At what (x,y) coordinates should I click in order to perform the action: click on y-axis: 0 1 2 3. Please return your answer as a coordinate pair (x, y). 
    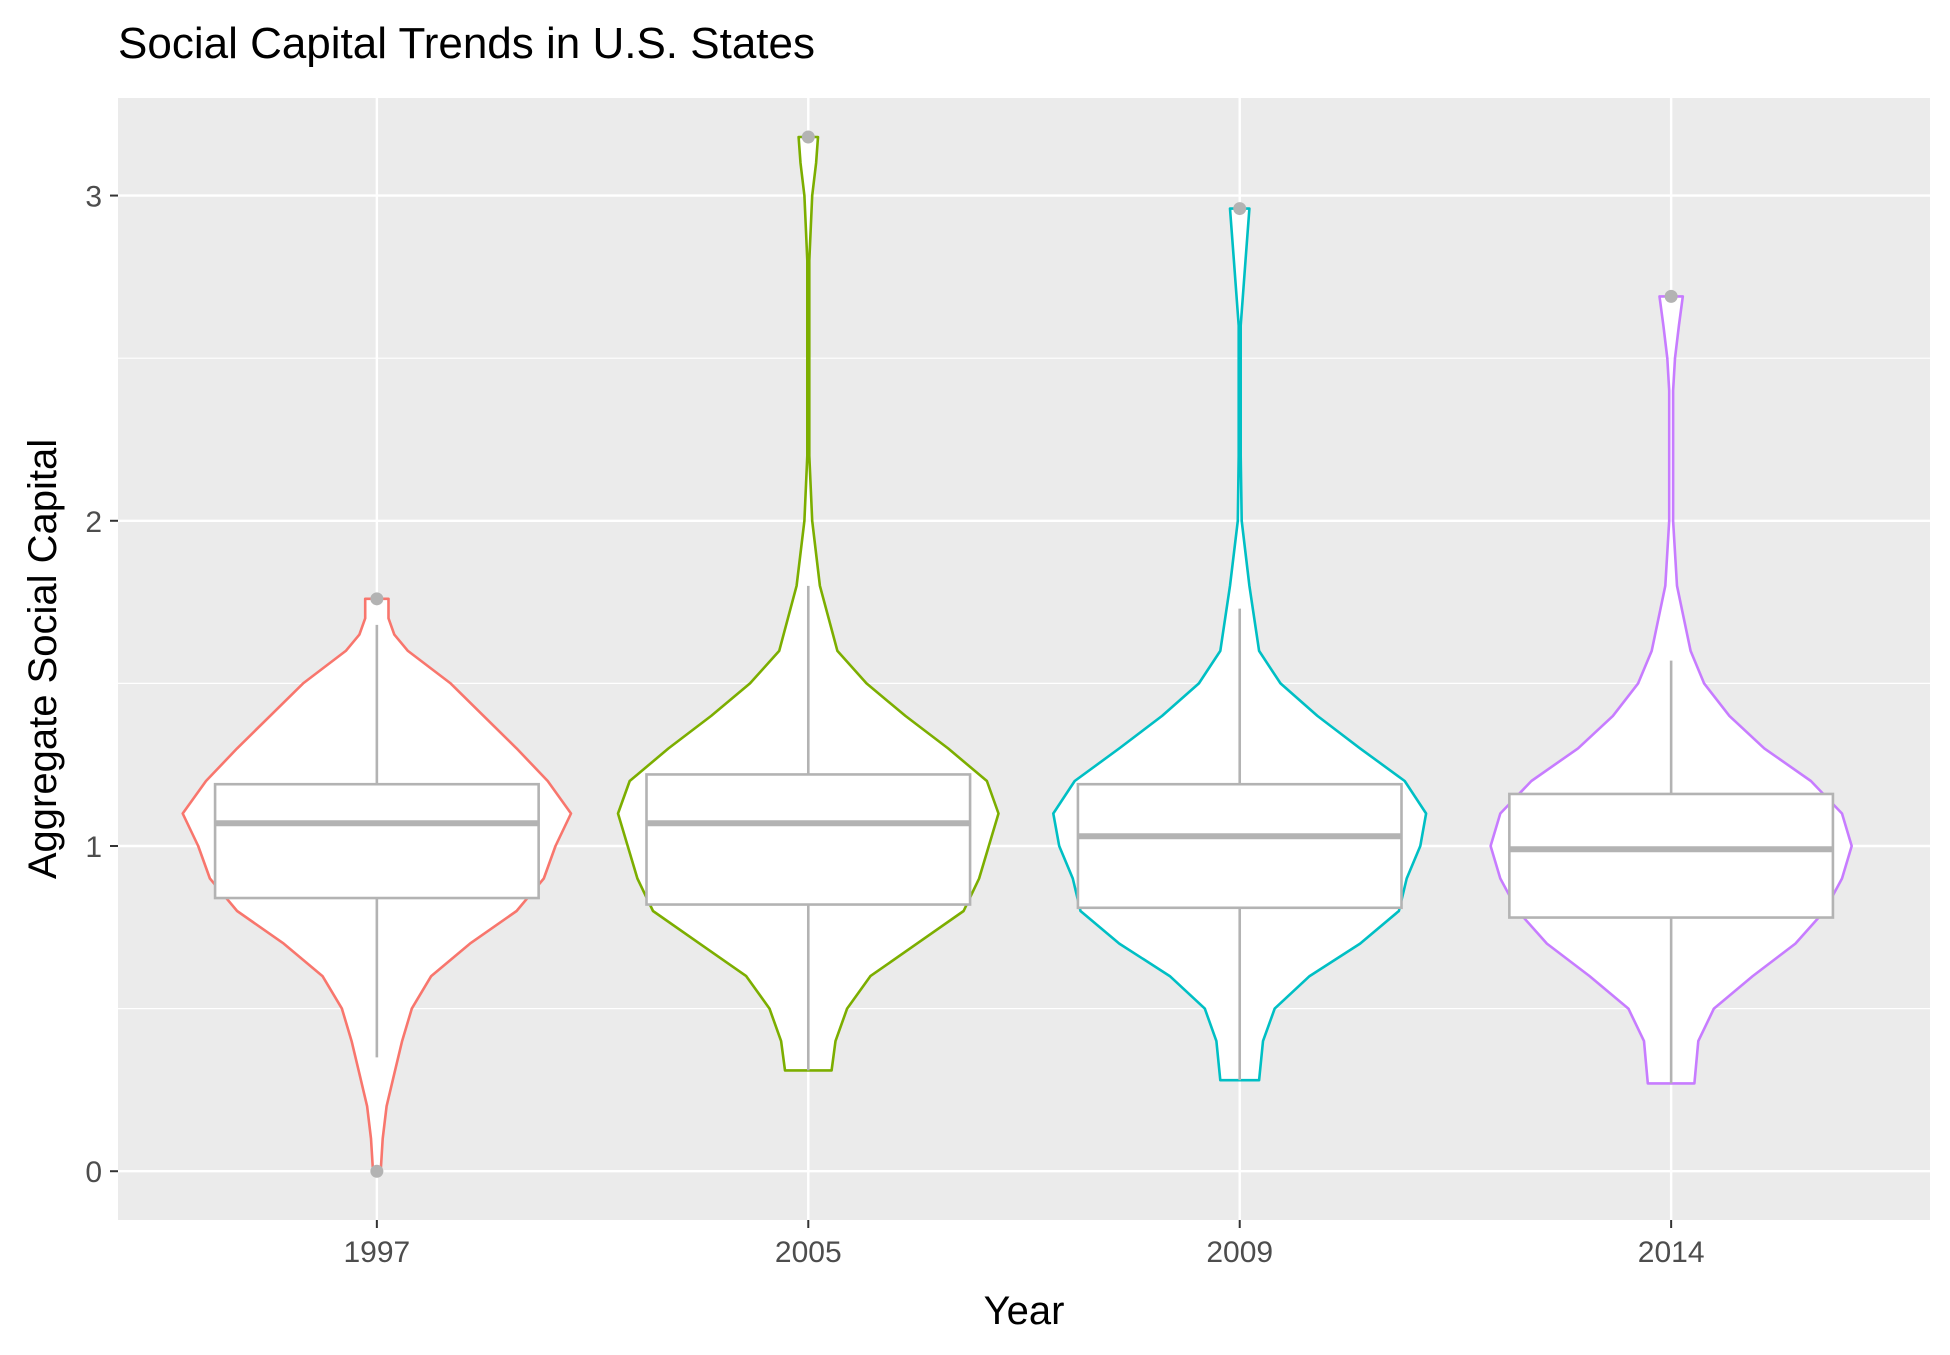
    Looking at the image, I should click on (101, 685).